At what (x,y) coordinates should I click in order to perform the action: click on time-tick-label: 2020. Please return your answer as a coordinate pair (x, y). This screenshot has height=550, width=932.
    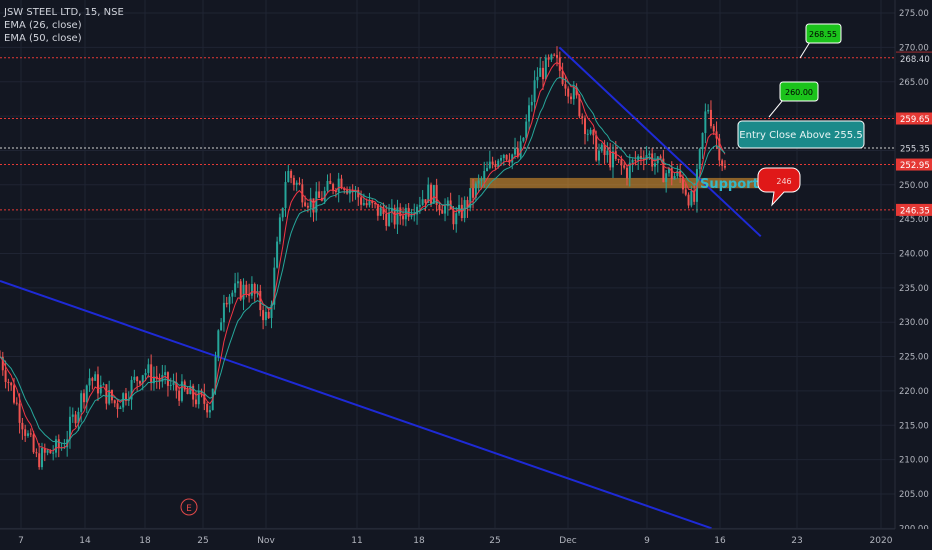
    Looking at the image, I should click on (881, 541).